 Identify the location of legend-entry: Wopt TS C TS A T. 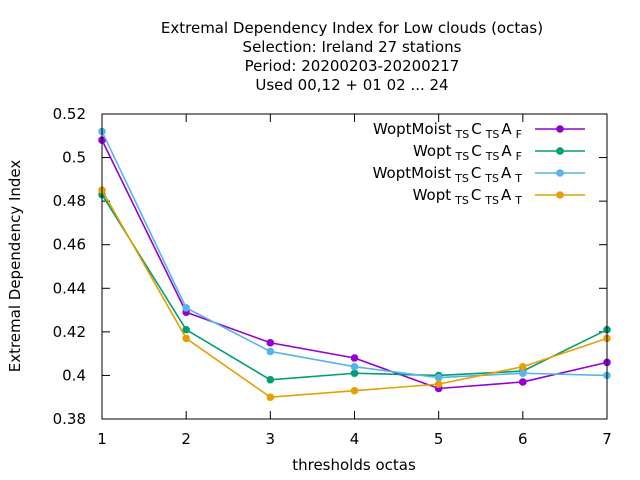
(499, 196).